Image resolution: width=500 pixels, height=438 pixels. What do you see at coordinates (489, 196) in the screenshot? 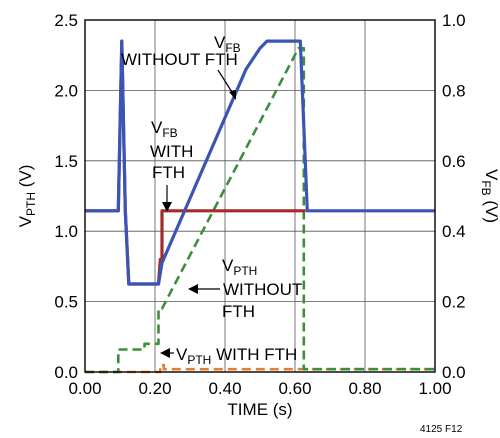
I see `y-right-axis-title: VFB (V)` at bounding box center [489, 196].